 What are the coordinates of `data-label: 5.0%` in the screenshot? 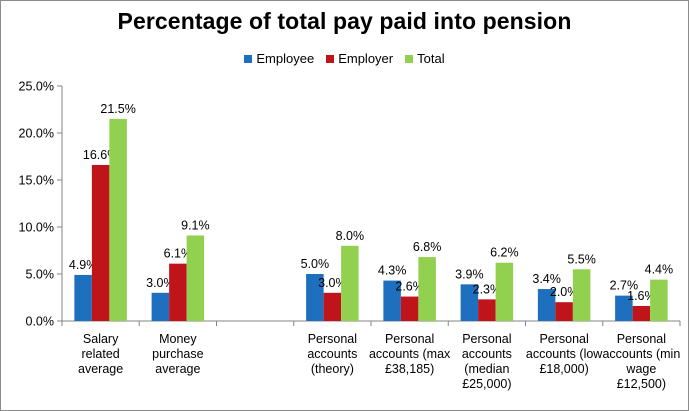 It's located at (315, 264).